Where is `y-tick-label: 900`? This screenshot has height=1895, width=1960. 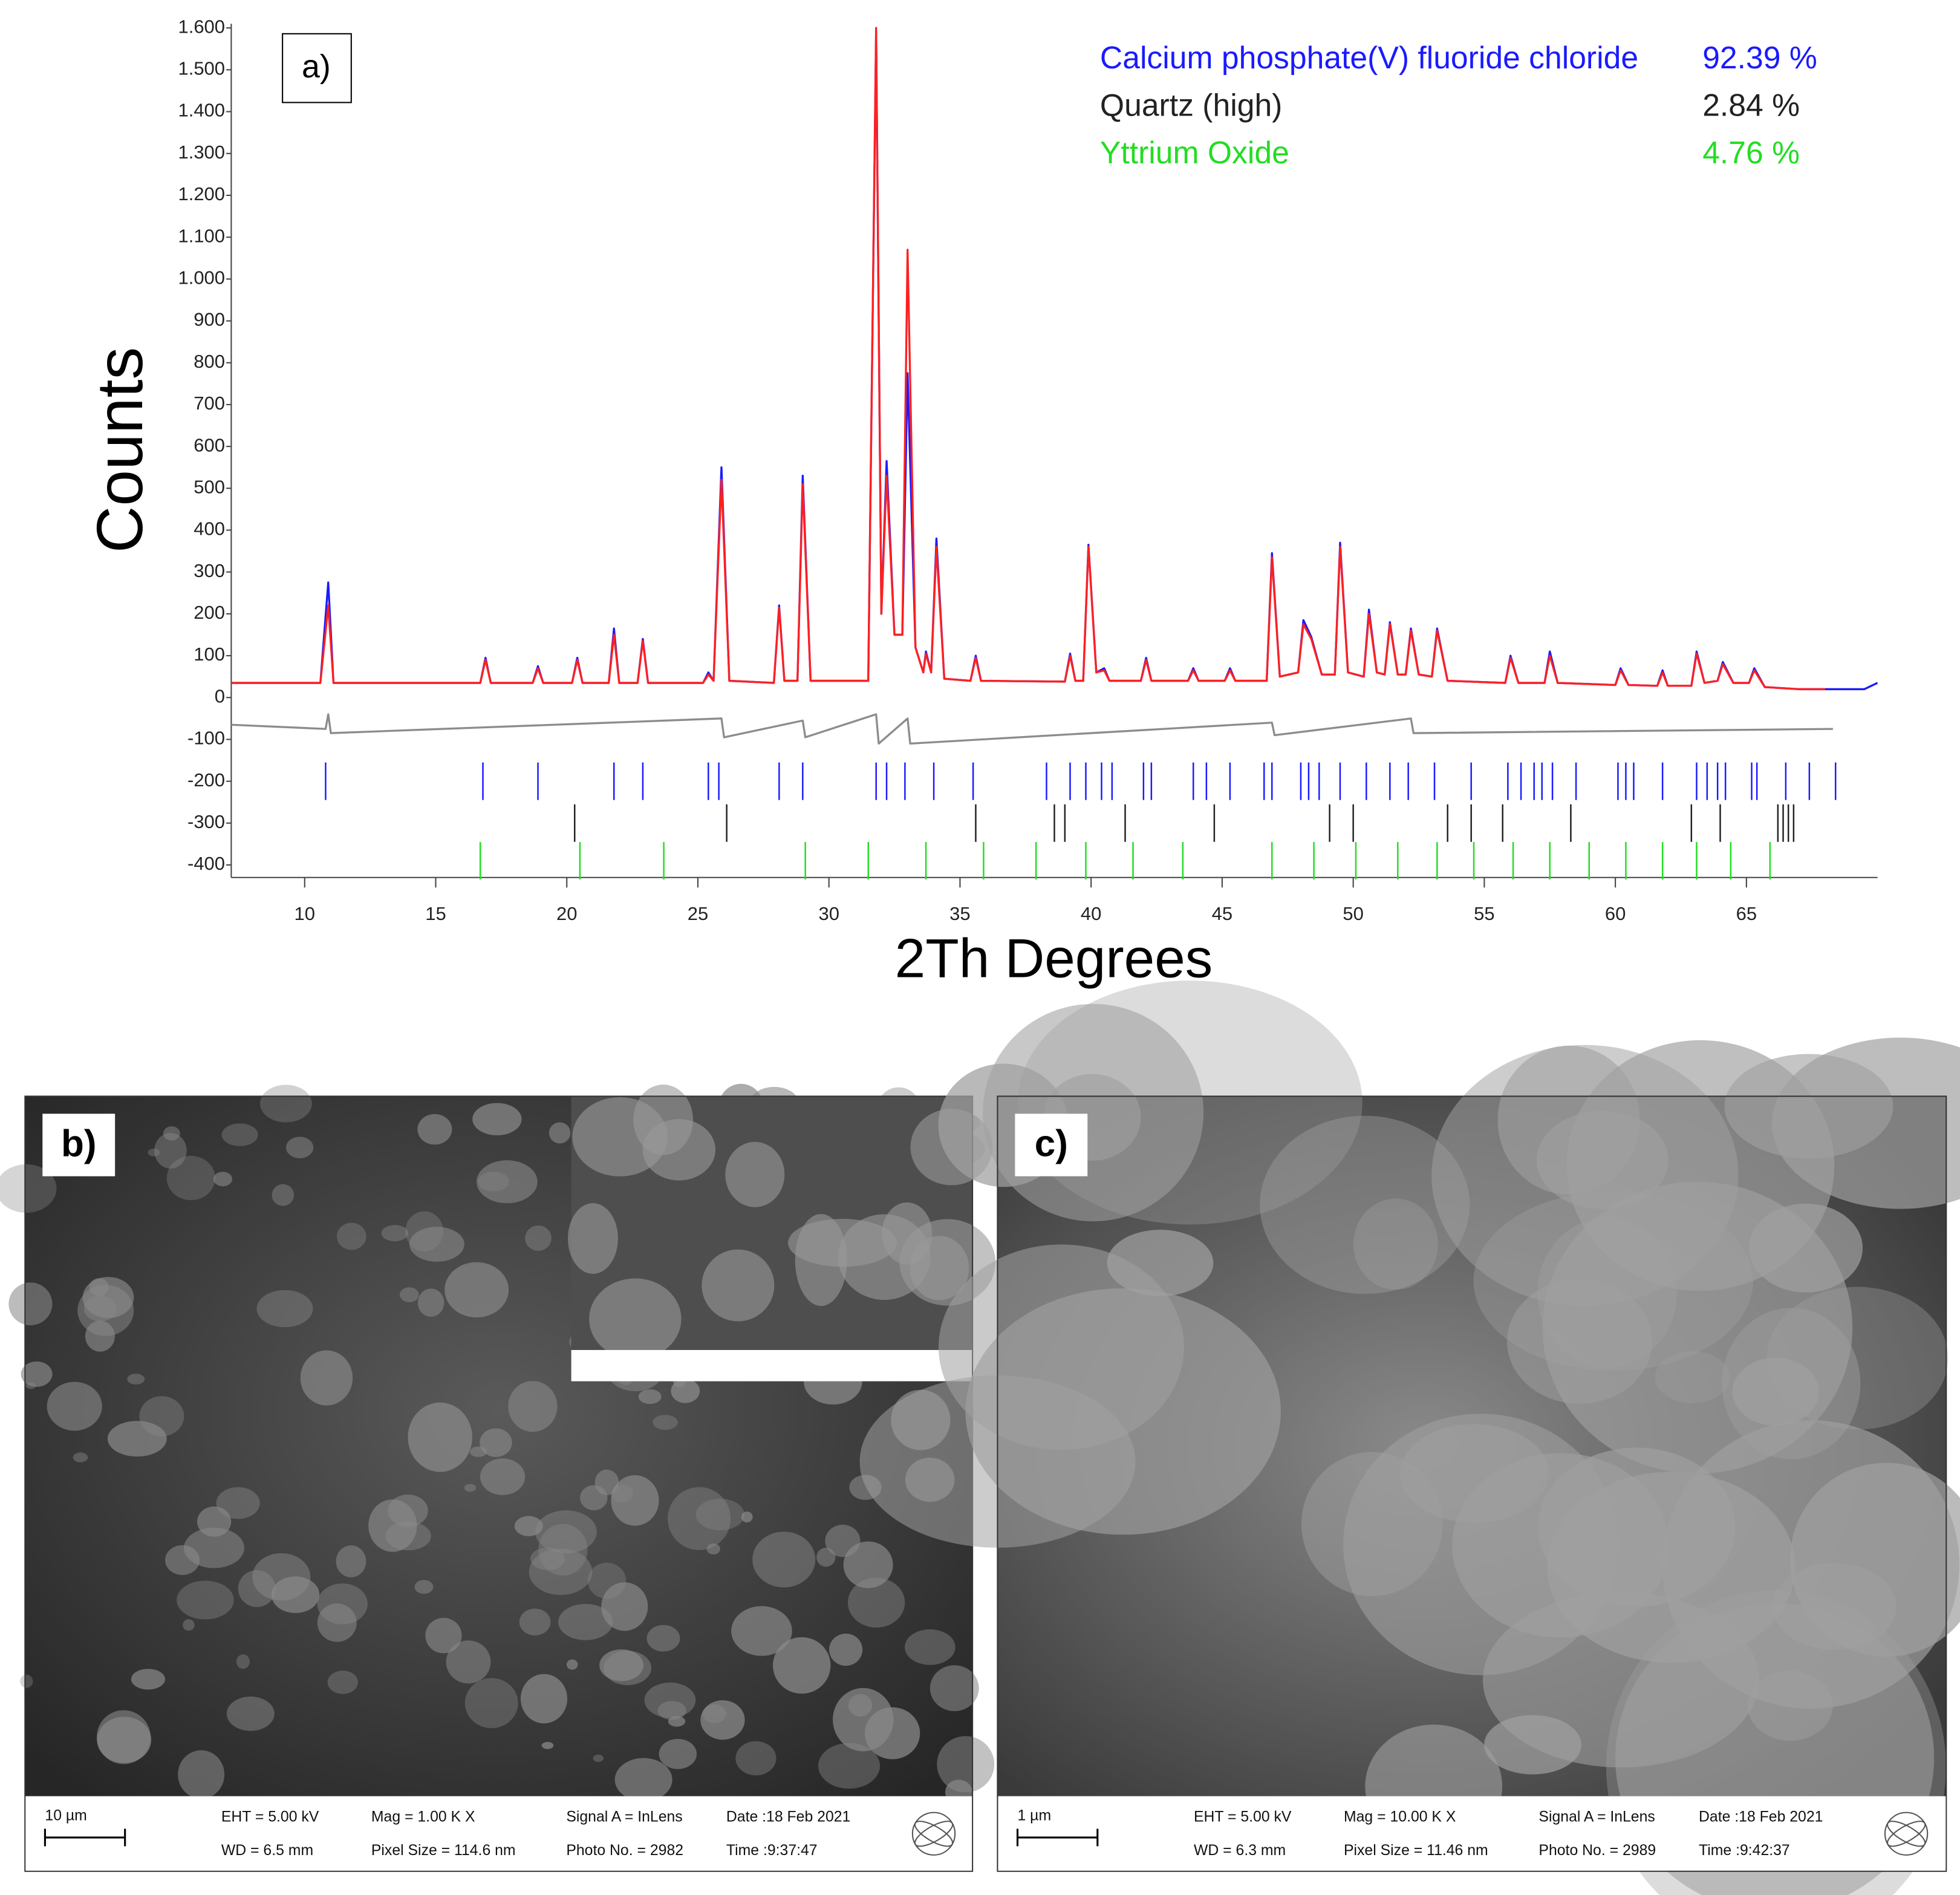
y-tick-label: 900 is located at coordinates (209, 319).